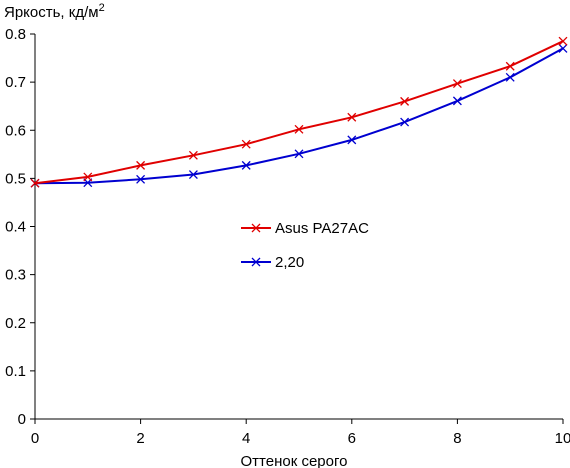 The height and width of the screenshot is (468, 570). I want to click on y-tick-label: 0.1, so click(15, 371).